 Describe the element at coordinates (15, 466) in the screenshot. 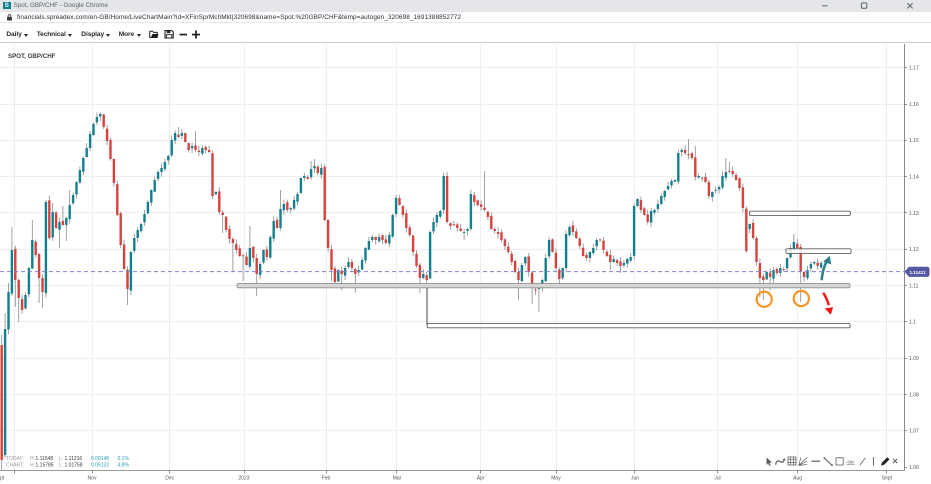

I see `svg-text: CHART:` at that location.